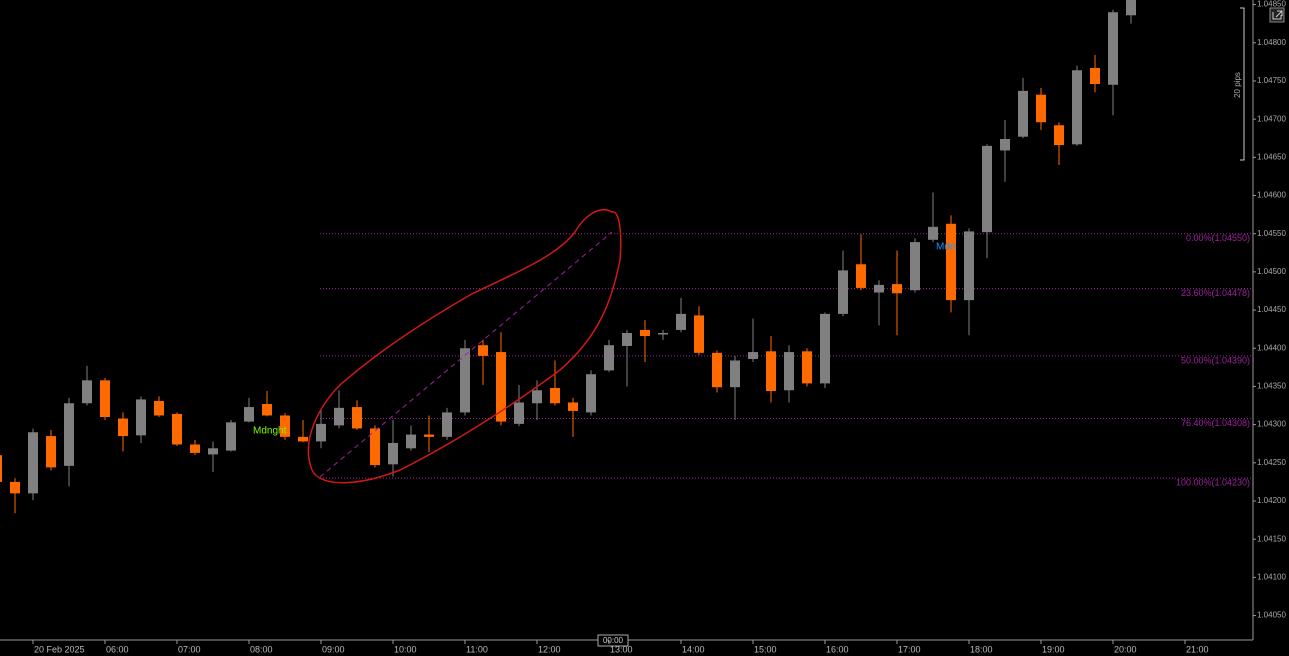 Image resolution: width=1289 pixels, height=656 pixels. What do you see at coordinates (549, 649) in the screenshot?
I see `x-tick-label: 12:00` at bounding box center [549, 649].